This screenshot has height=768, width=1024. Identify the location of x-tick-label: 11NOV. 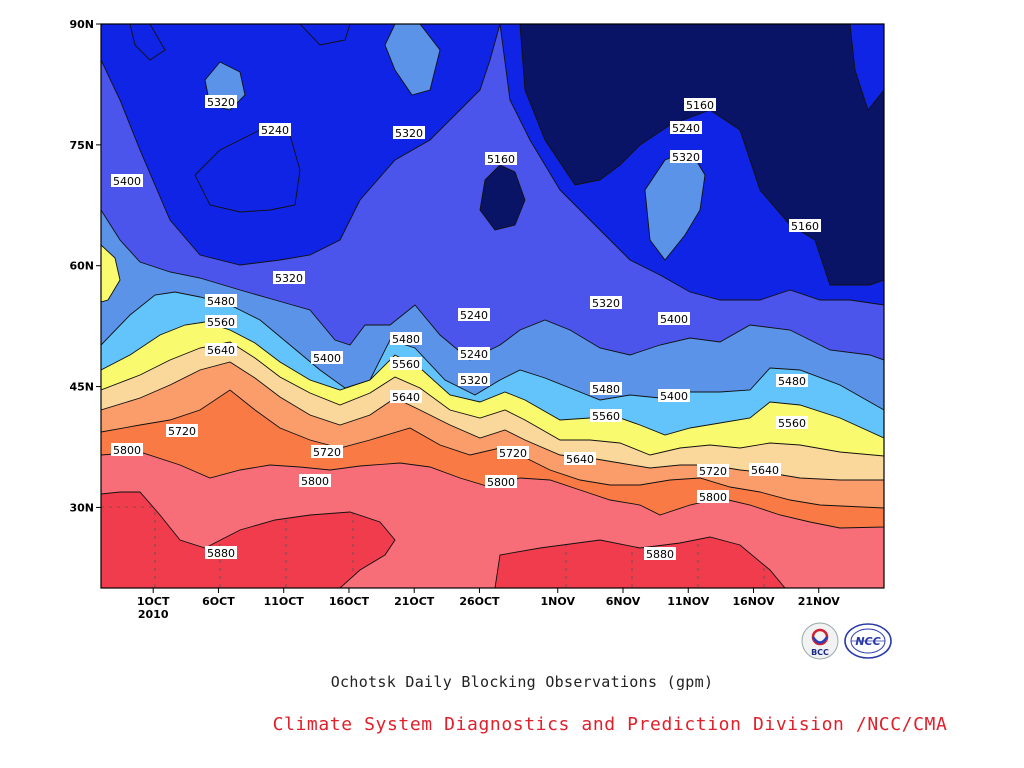
(688, 601).